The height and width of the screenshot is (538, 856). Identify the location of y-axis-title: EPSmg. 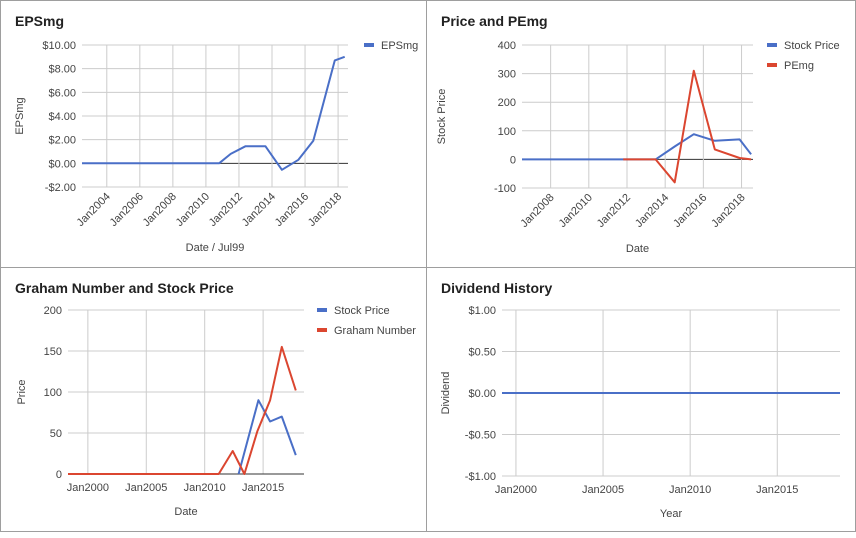
(20, 115).